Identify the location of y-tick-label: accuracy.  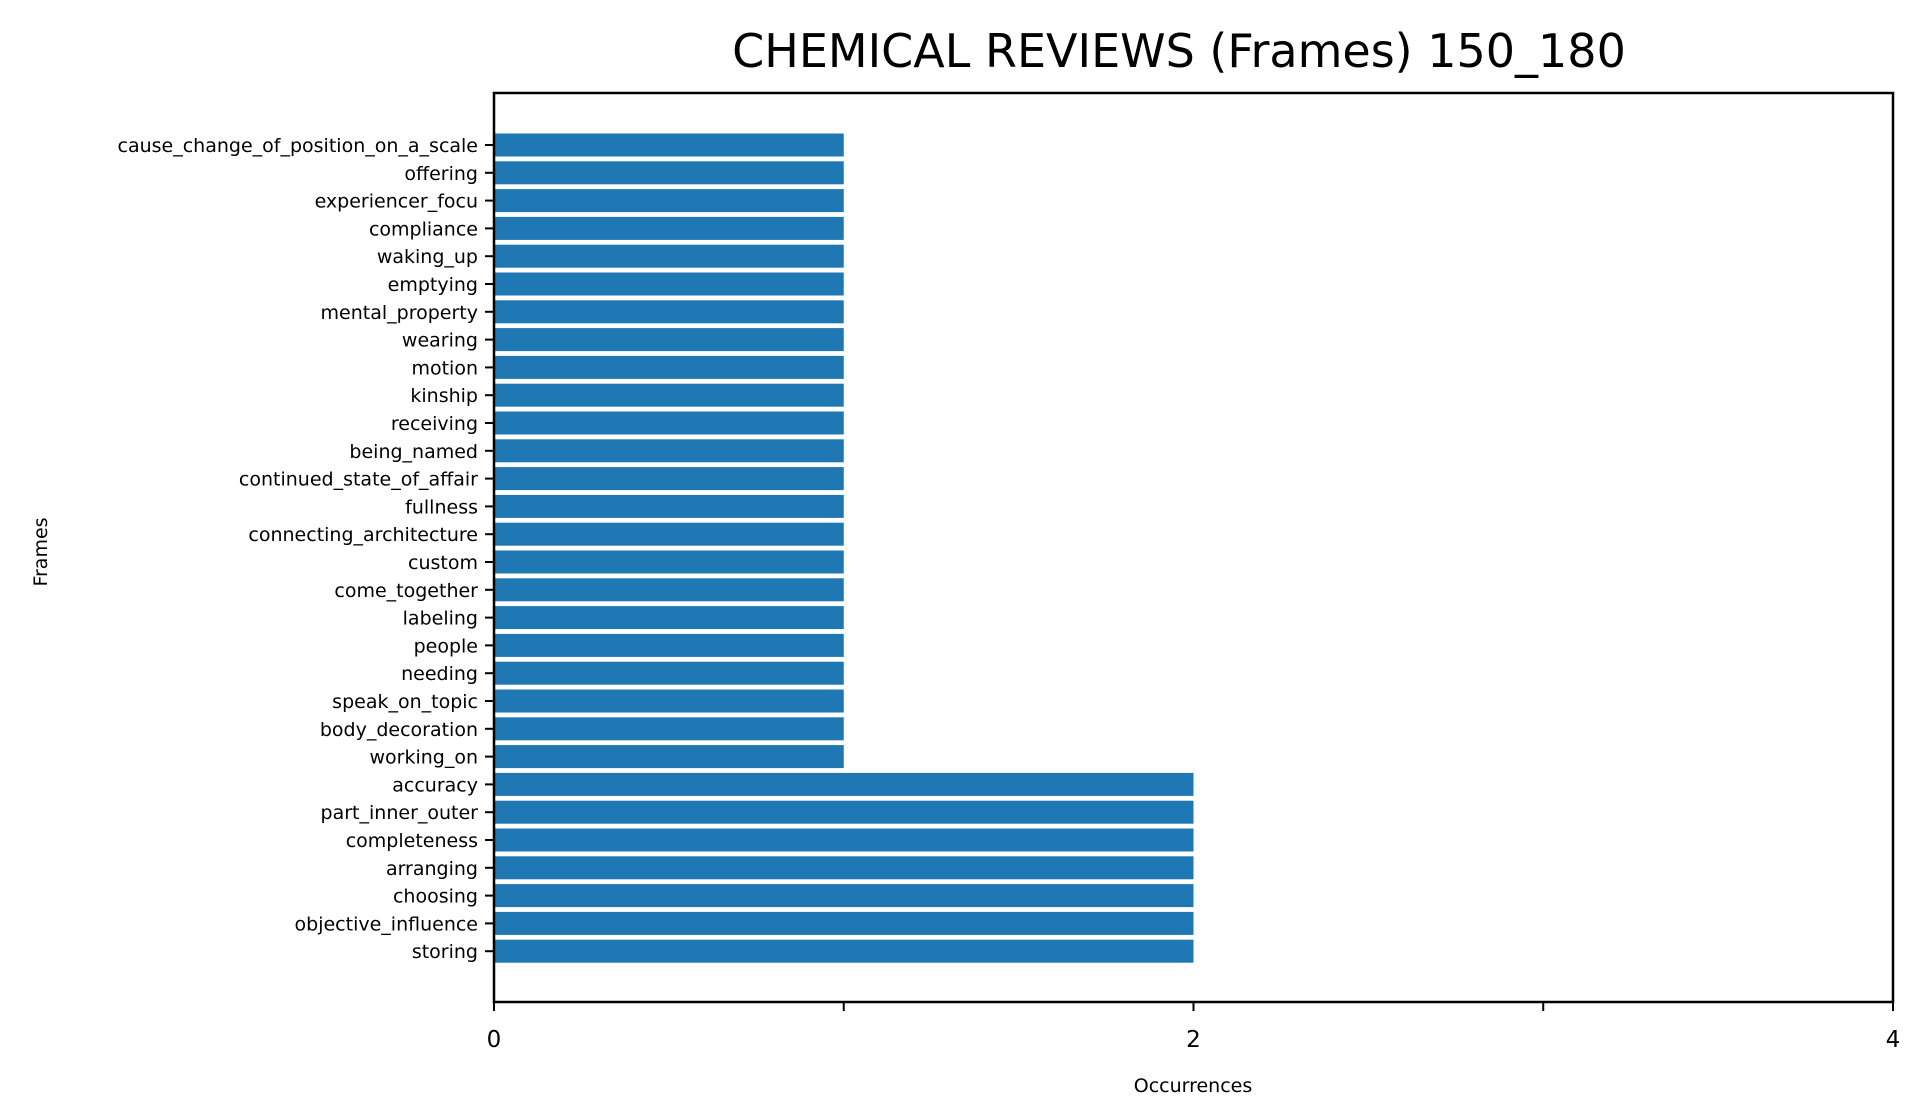
(435, 785).